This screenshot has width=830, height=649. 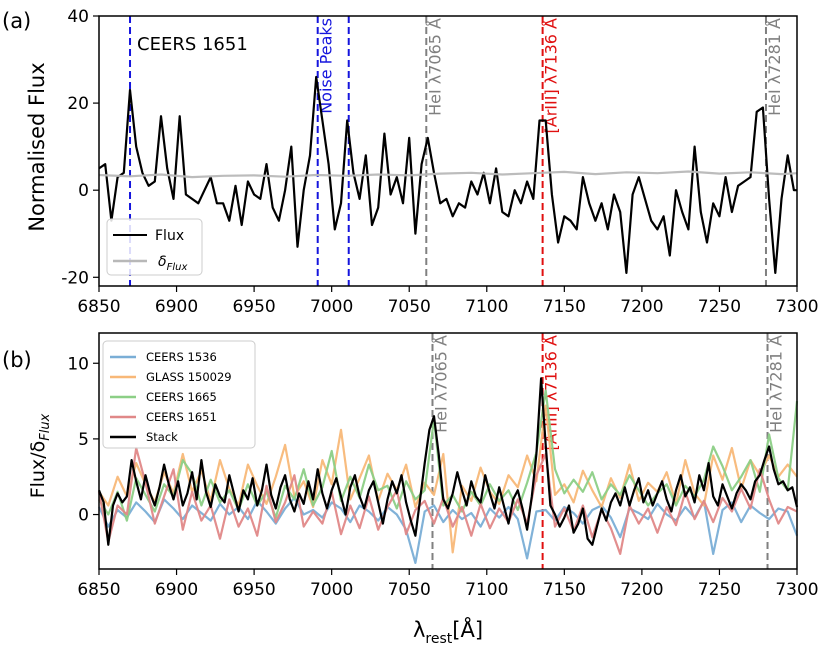 I want to click on panel-b-legend-box, so click(x=179, y=394).